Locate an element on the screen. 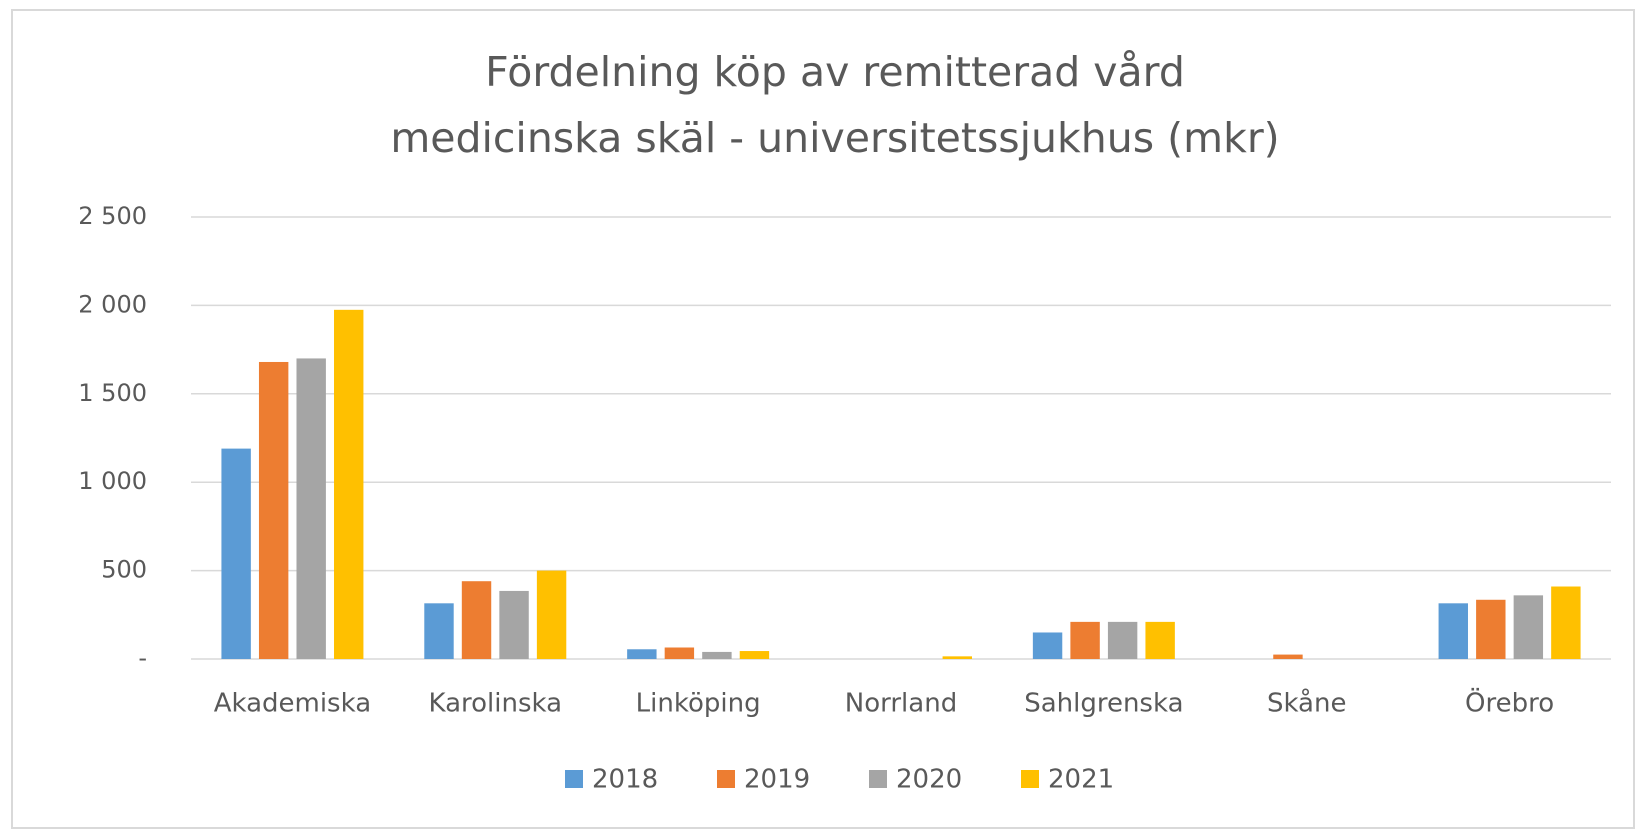  chart-title: Fördelning köp av remitterad vård is located at coordinates (835, 72).